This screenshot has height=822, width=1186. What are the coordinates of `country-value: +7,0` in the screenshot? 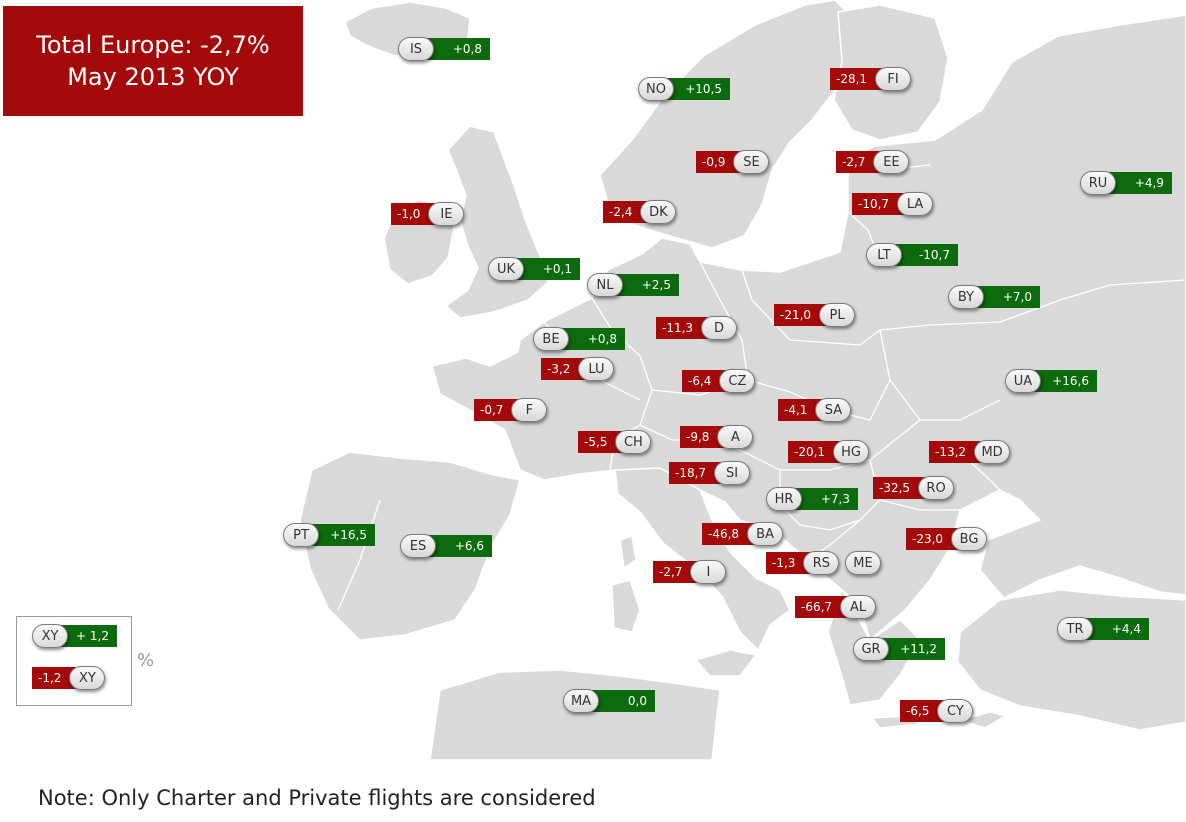 It's located at (1005, 297).